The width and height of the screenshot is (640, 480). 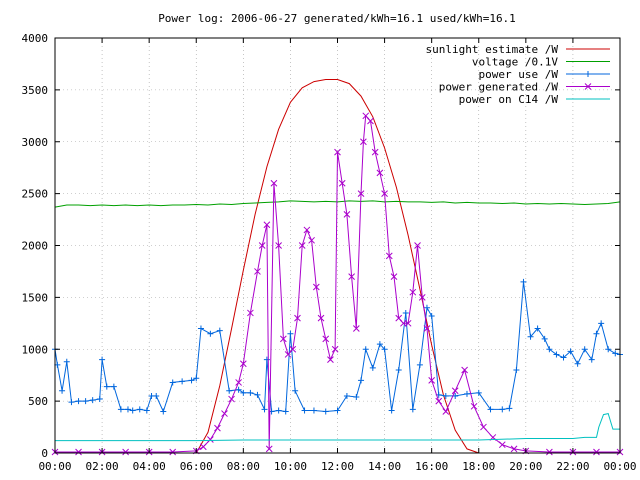 I want to click on y-tick-label: 1500, so click(x=35, y=297).